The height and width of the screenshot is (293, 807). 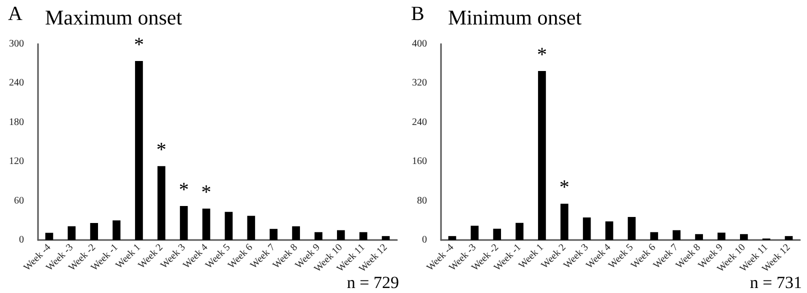 I want to click on chart-title: Maximum onset, so click(x=113, y=18).